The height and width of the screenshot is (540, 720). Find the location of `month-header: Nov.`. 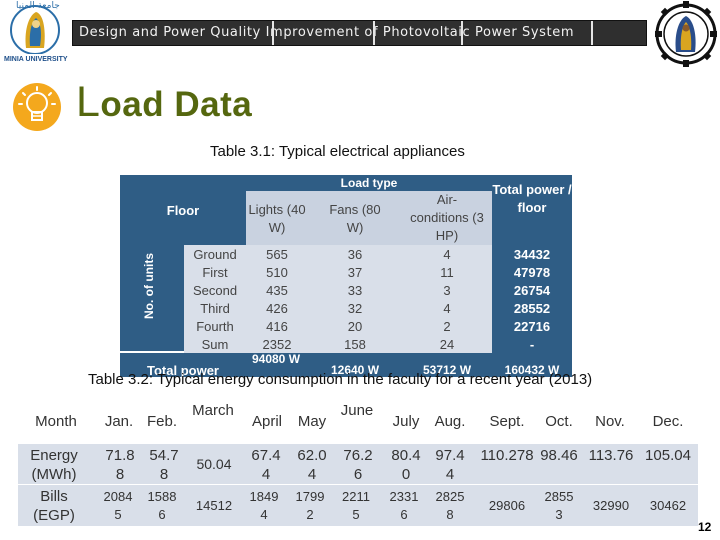

month-header: Nov. is located at coordinates (610, 421).